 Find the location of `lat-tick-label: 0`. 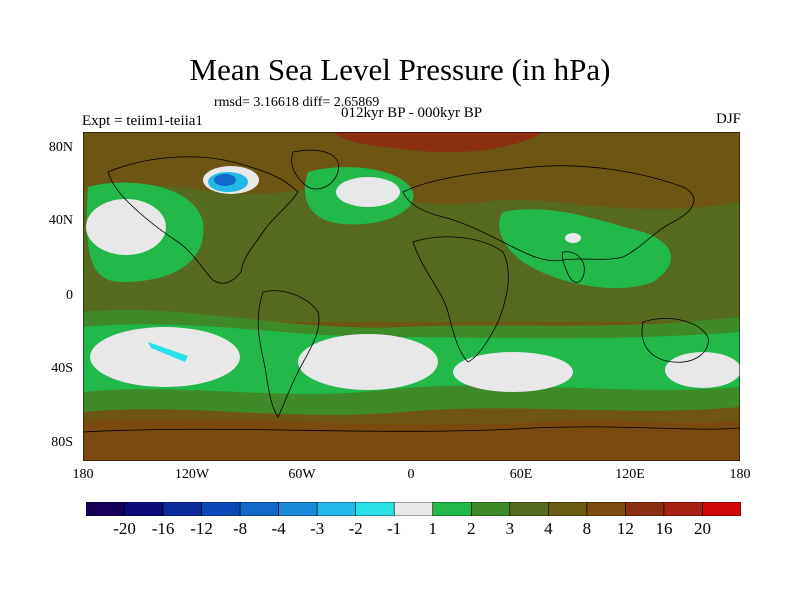

lat-tick-label: 0 is located at coordinates (69, 295).